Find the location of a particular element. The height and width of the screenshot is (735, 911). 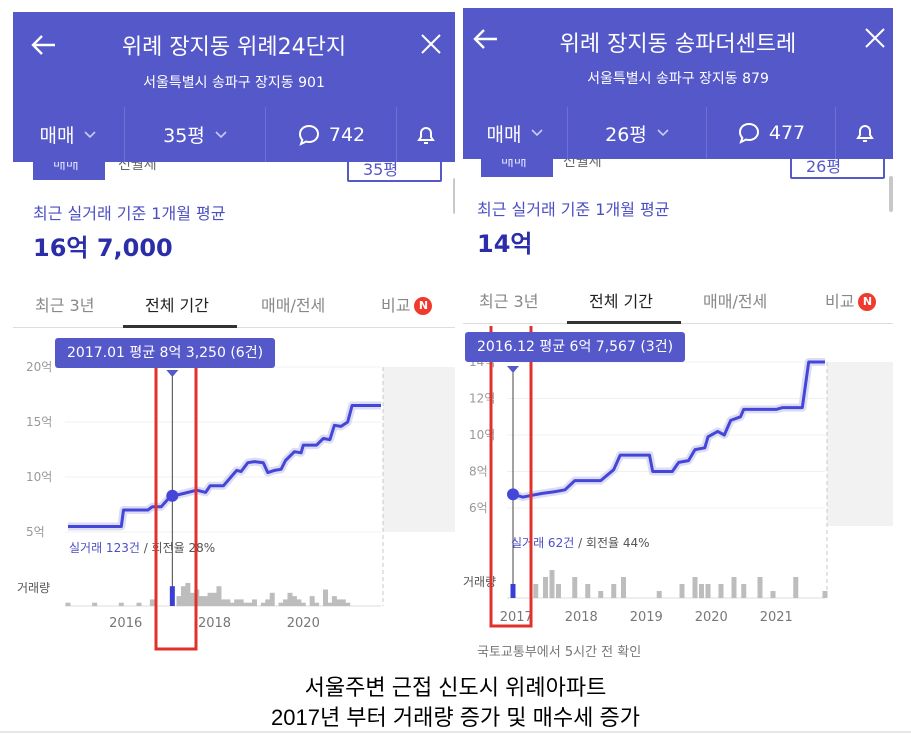

x-tick-label: 2018 is located at coordinates (214, 623).